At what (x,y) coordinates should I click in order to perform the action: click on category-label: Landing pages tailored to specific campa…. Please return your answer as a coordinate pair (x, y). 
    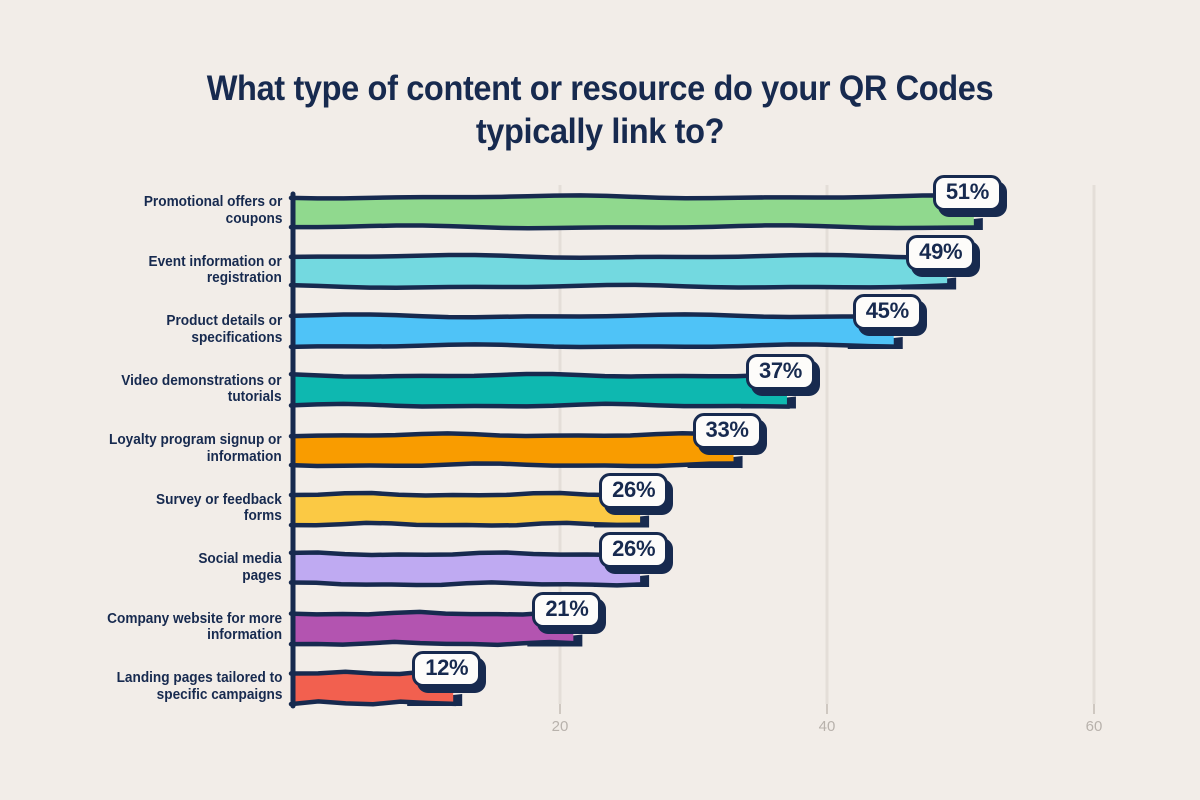
    Looking at the image, I should click on (199, 686).